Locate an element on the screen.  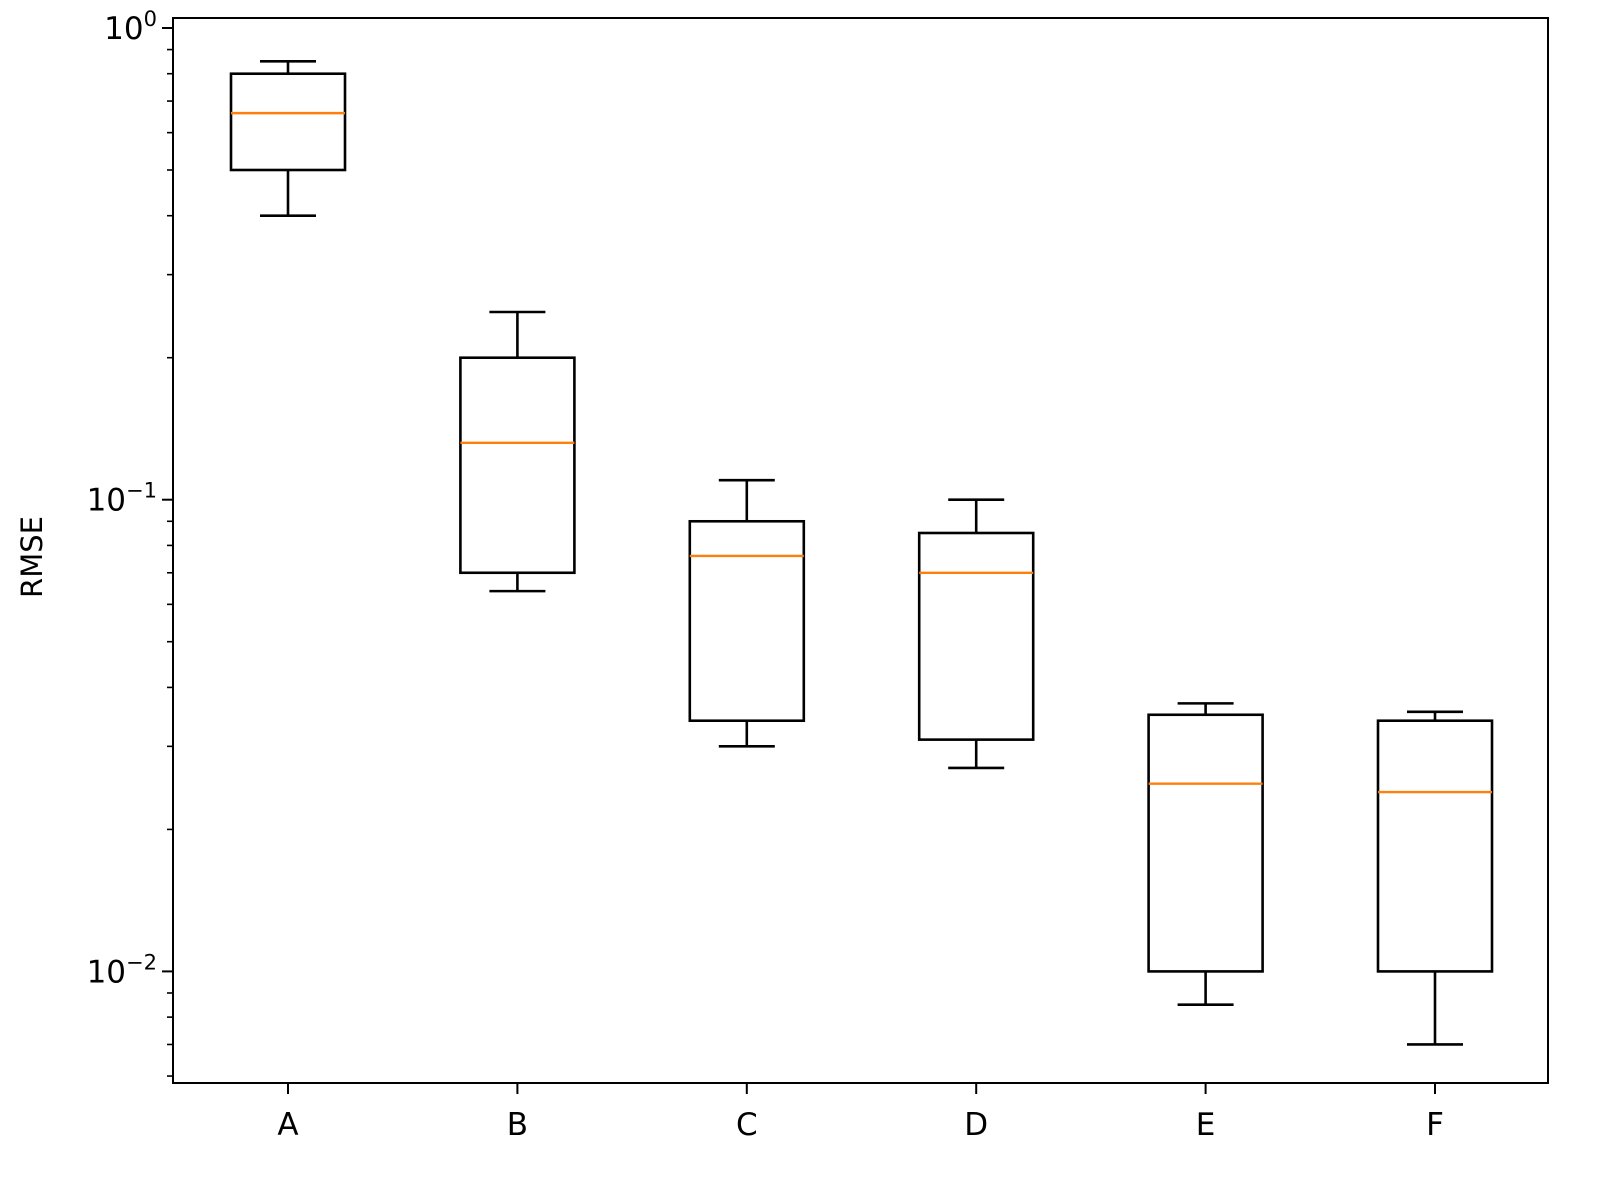
box-B is located at coordinates (517, 451).